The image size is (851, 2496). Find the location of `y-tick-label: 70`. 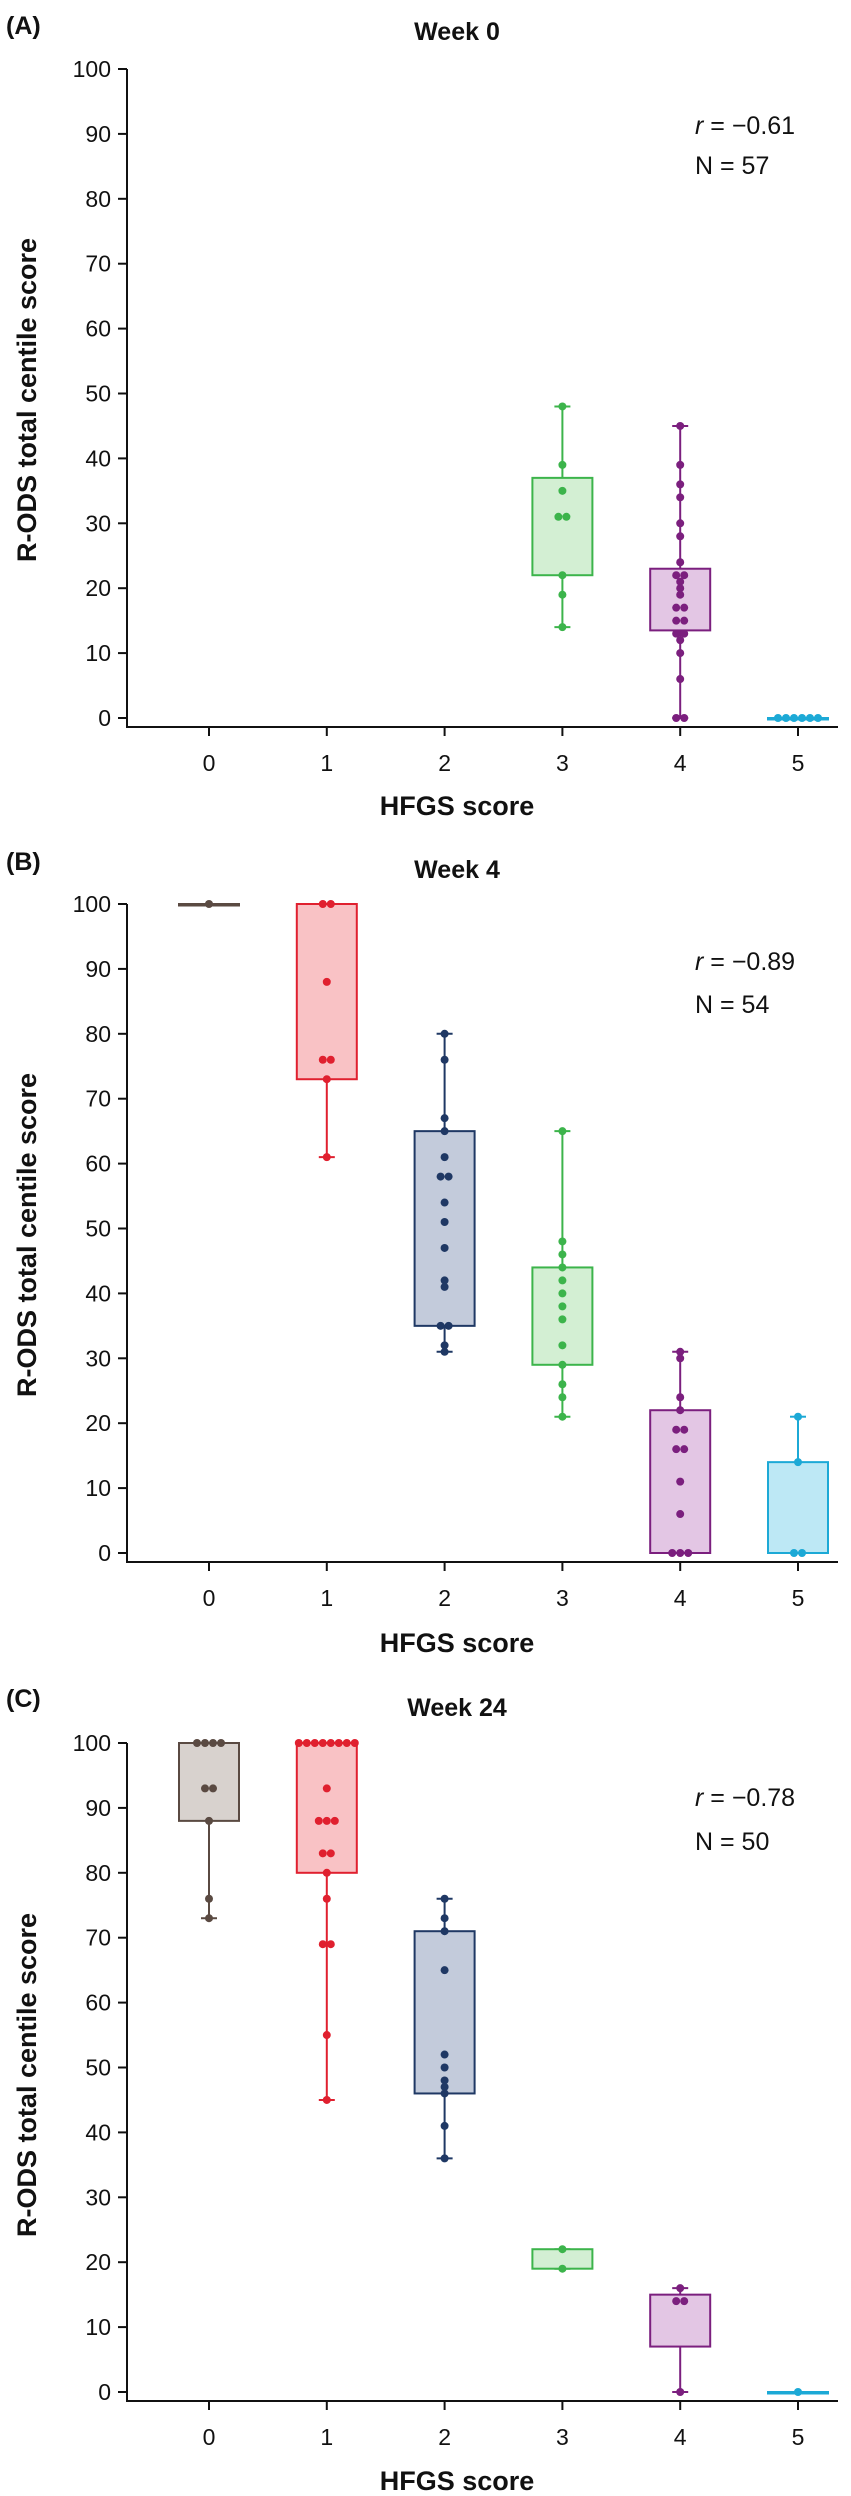

y-tick-label: 70 is located at coordinates (98, 1938).